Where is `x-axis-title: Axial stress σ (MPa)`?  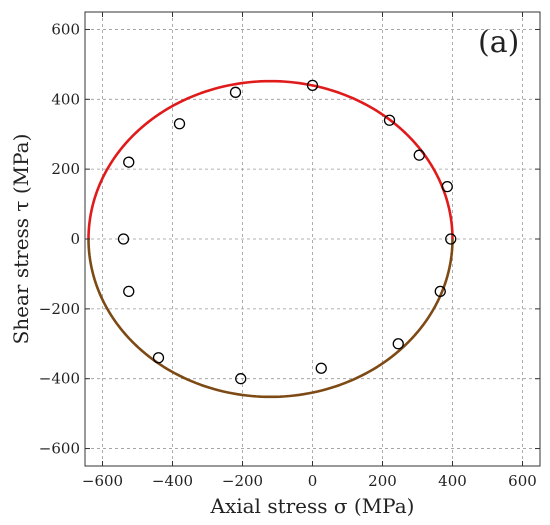
x-axis-title: Axial stress σ (MPa) is located at coordinates (312, 506).